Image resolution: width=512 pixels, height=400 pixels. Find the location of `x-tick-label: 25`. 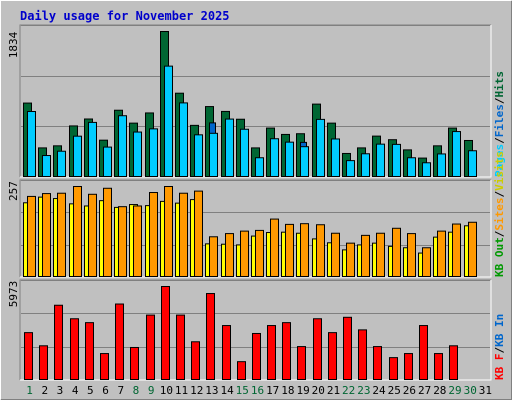

x-tick-label: 25 is located at coordinates (394, 390).